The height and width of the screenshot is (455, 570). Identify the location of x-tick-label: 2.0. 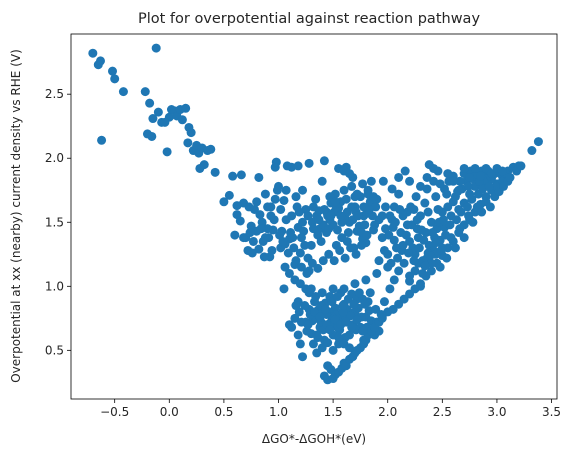
(387, 412).